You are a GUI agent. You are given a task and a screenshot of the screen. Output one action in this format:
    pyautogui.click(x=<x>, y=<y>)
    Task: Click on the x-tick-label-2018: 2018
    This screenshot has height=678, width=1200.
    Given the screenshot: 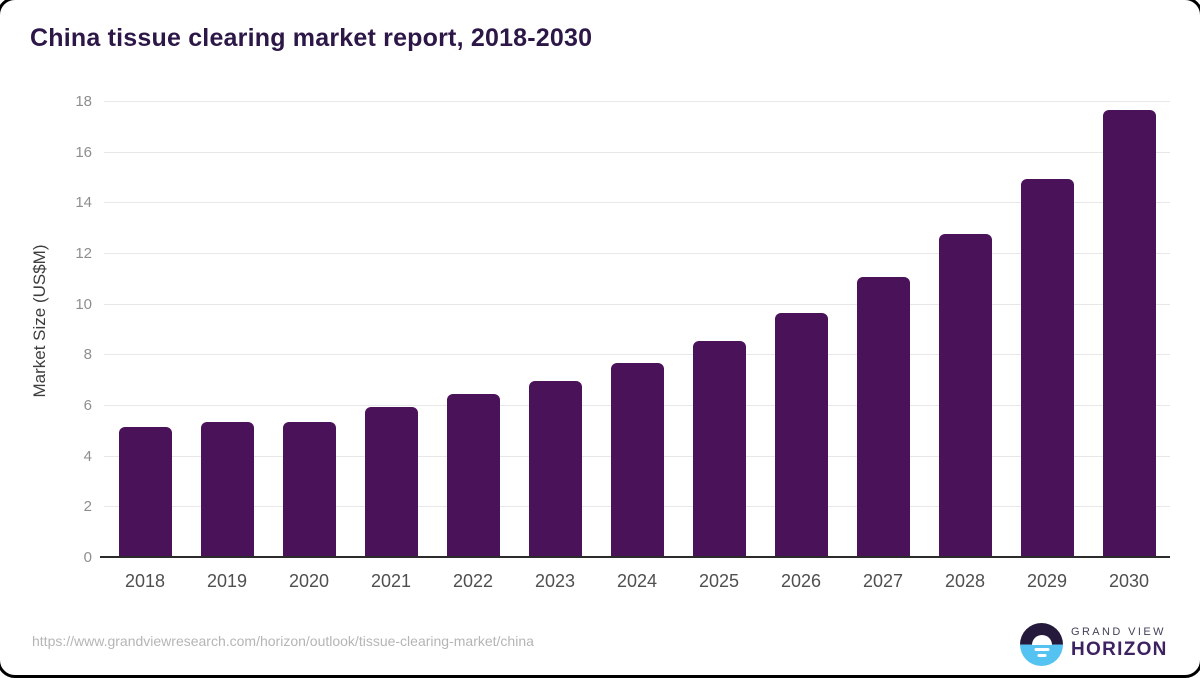 What is the action you would take?
    pyautogui.click(x=145, y=581)
    